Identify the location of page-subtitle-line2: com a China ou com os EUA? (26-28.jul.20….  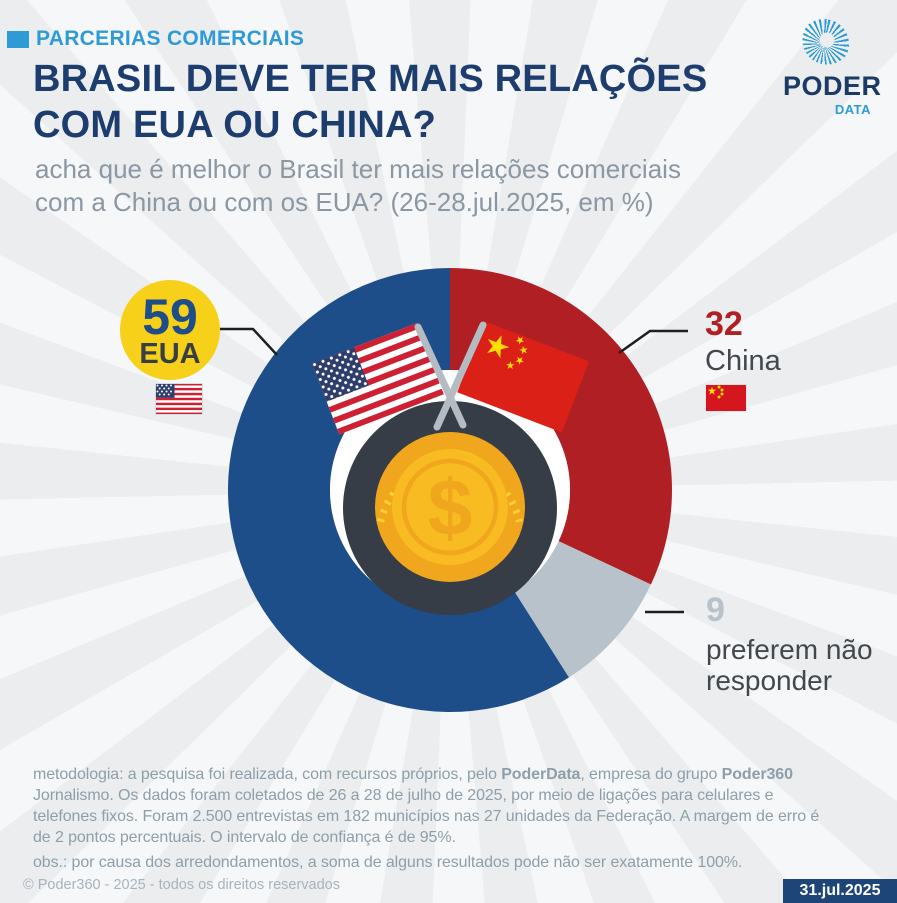
(344, 202).